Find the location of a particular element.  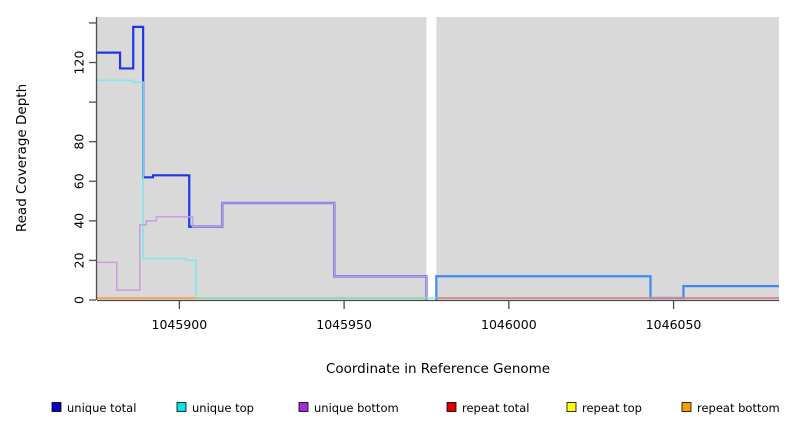

legend-swatch-repeat-total is located at coordinates (451, 407).